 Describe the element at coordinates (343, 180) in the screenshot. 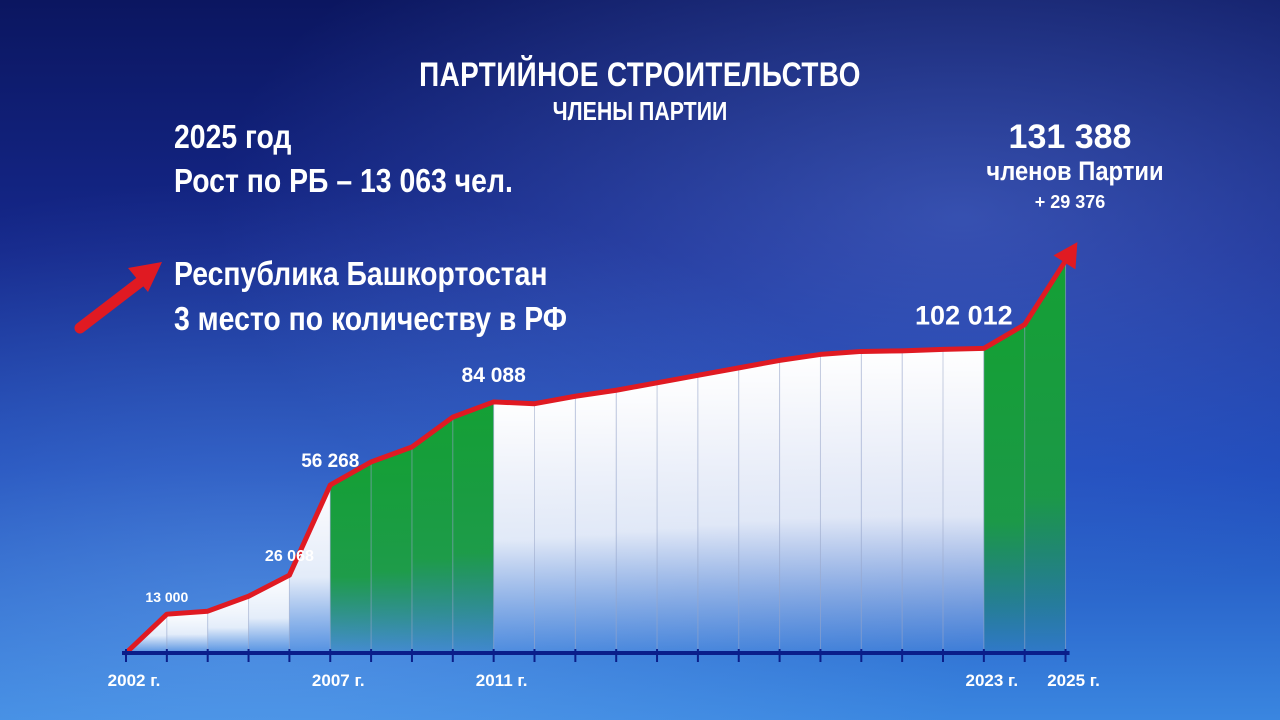

I see `info-growth: Рост по РБ – 13 063 чел.` at that location.